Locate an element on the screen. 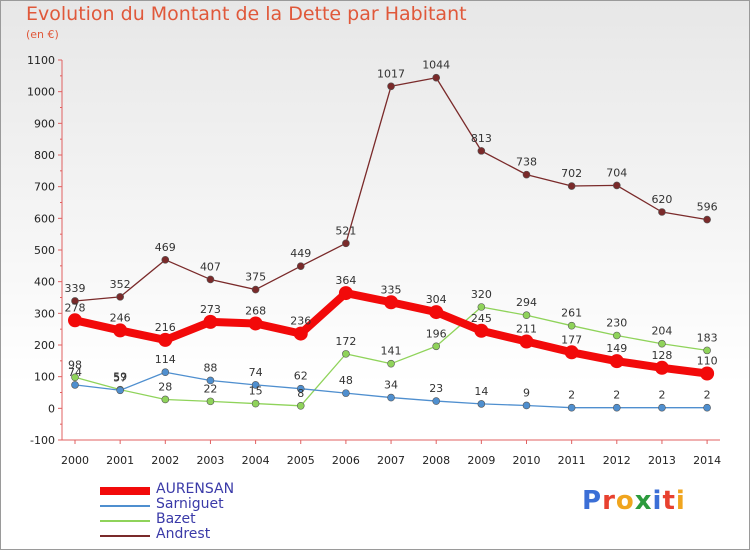  data-label: 245 is located at coordinates (481, 318).